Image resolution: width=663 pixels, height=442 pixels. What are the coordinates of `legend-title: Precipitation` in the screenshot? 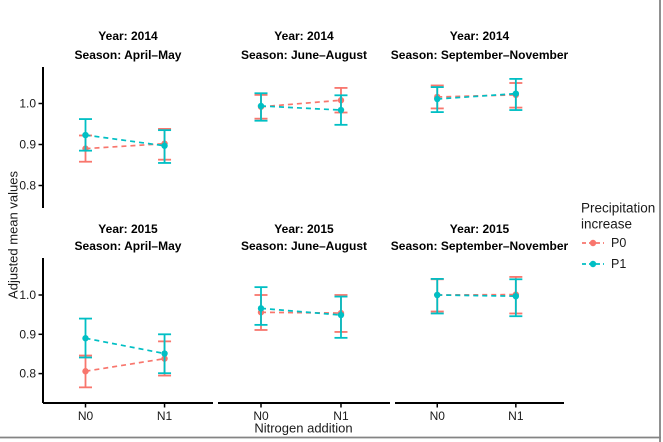 It's located at (618, 208).